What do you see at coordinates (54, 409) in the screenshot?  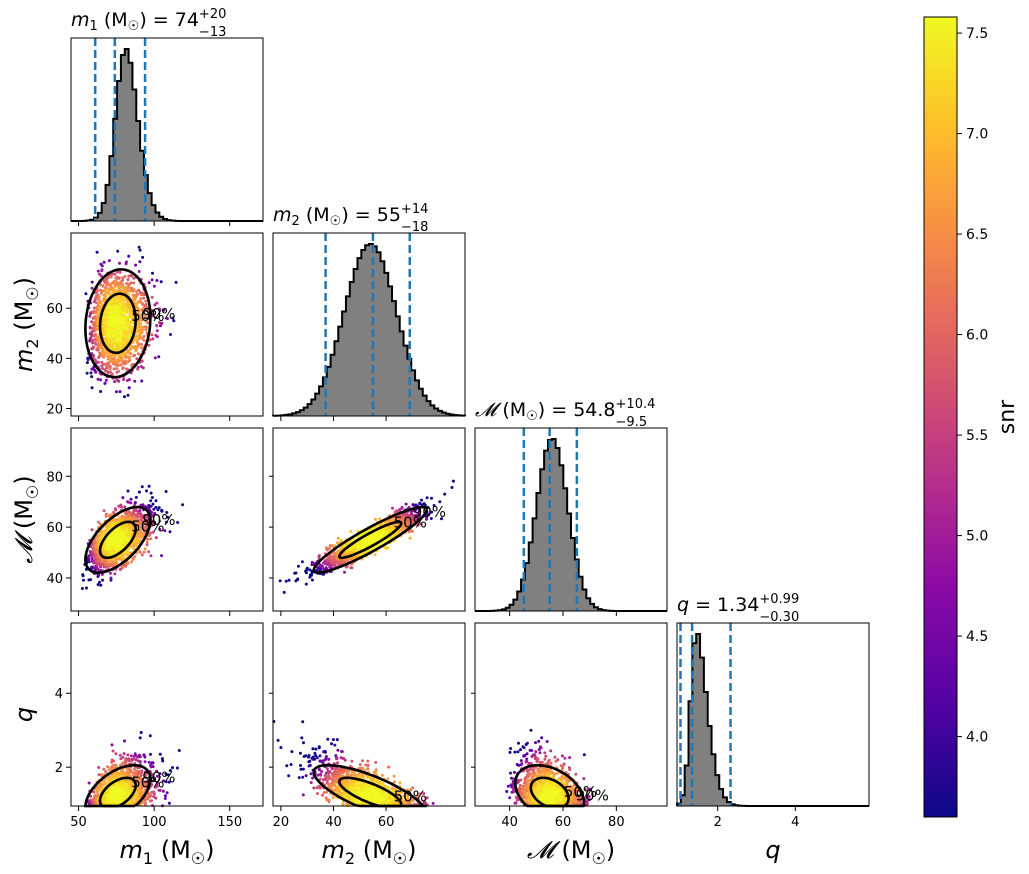 I see `y-tick-label: 20` at bounding box center [54, 409].